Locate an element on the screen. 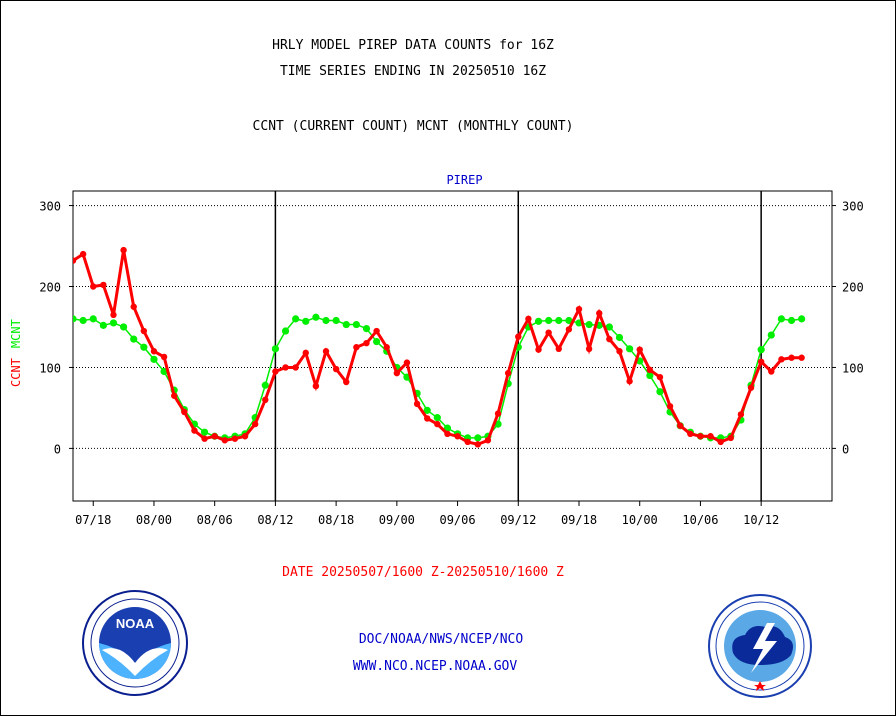 The height and width of the screenshot is (716, 896). y-tick-label-left: 200 is located at coordinates (50, 288).